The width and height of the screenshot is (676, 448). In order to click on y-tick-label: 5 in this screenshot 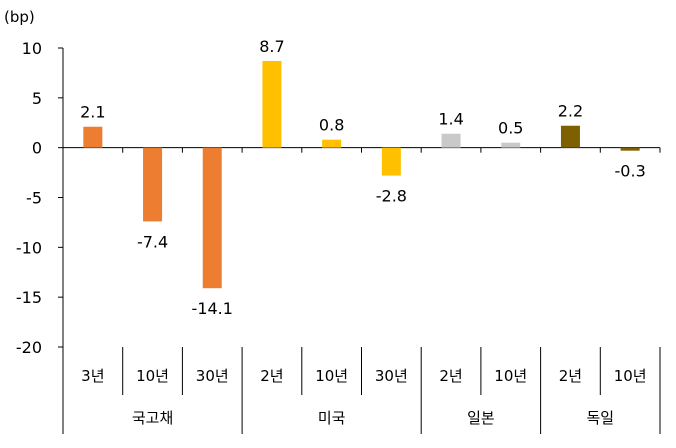, I will do `click(37, 98)`.